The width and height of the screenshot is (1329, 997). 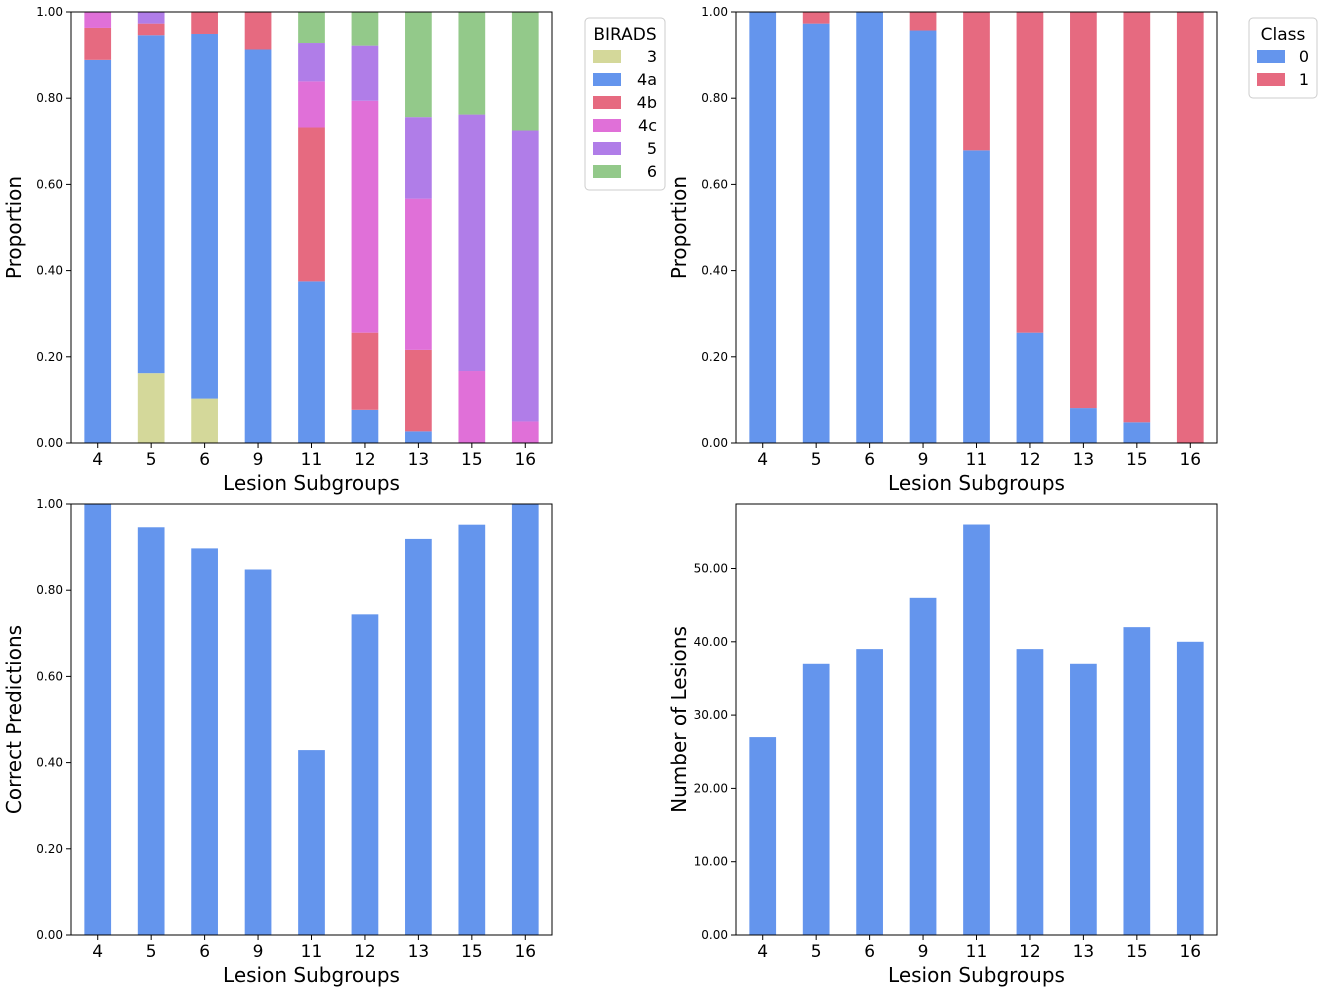 I want to click on legend-swatch-4b, so click(x=607, y=102).